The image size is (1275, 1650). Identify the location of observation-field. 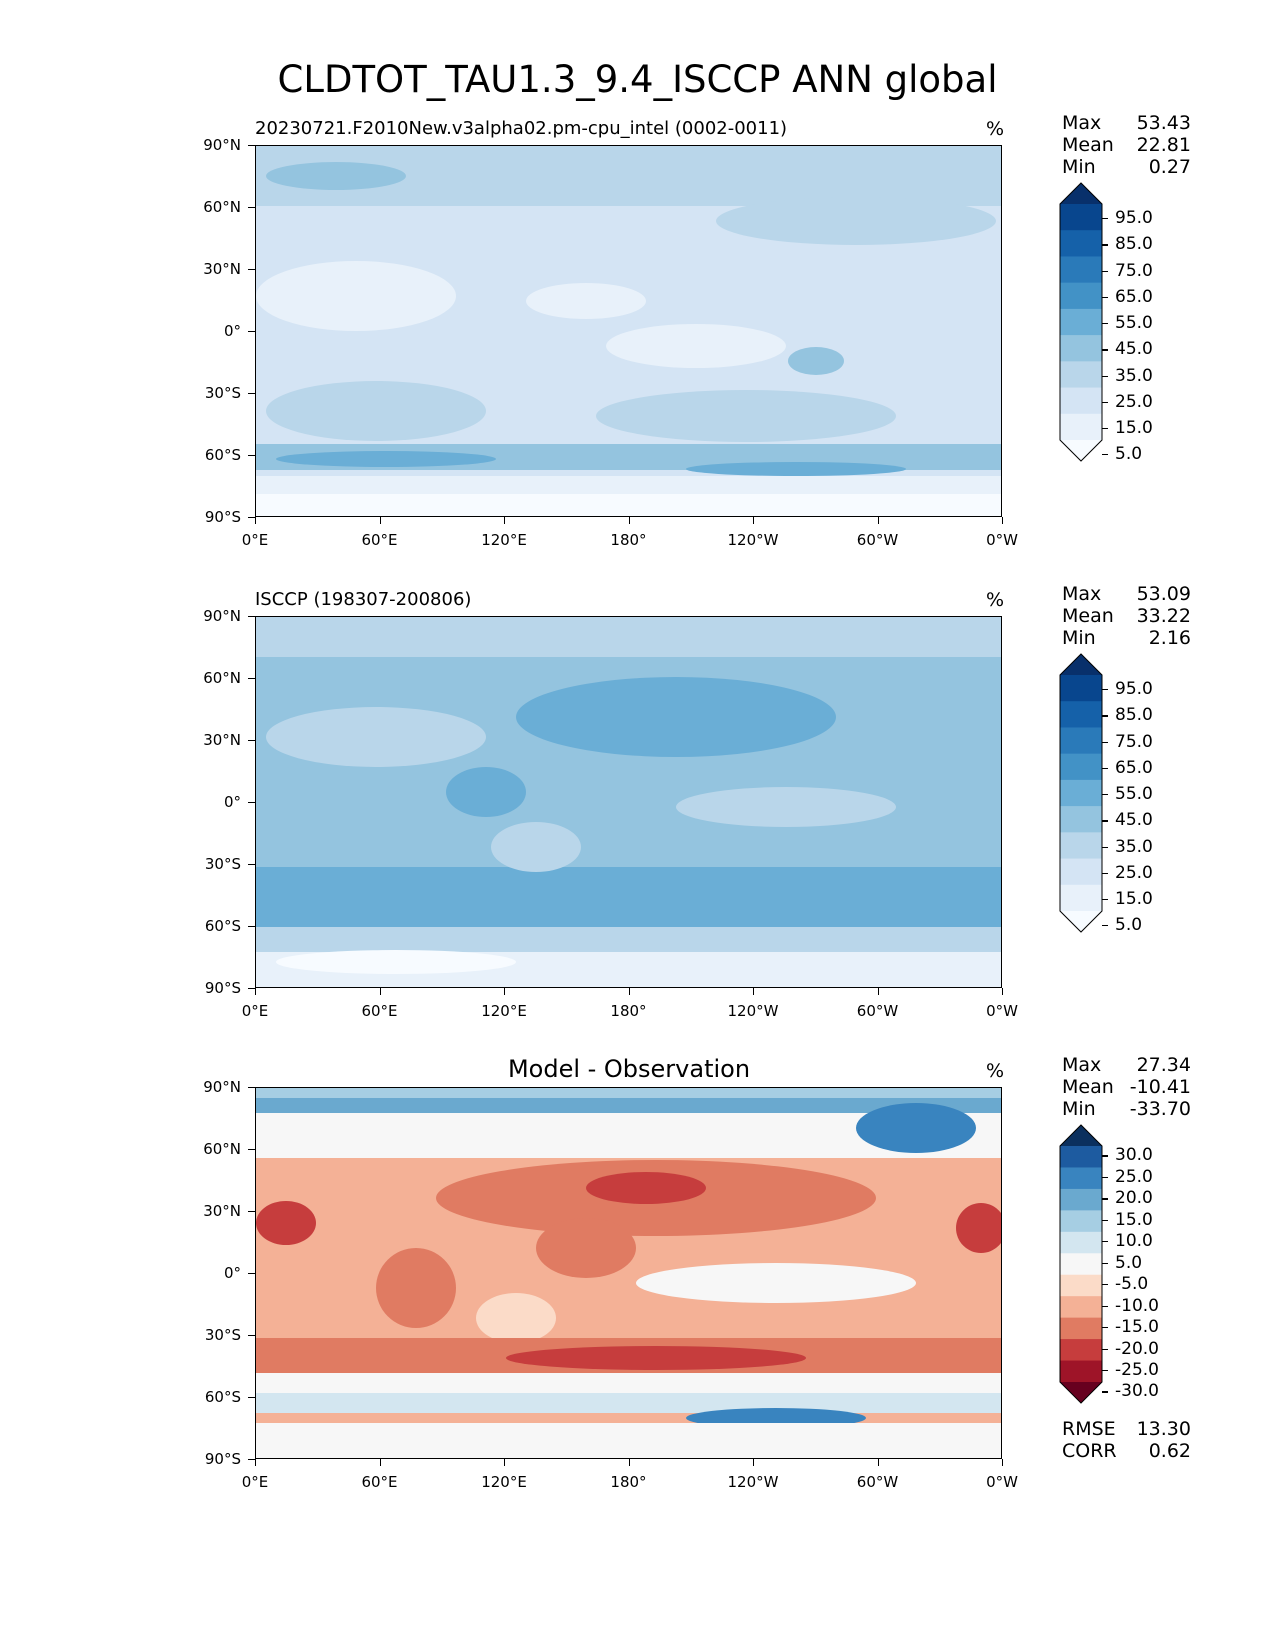
(628, 802).